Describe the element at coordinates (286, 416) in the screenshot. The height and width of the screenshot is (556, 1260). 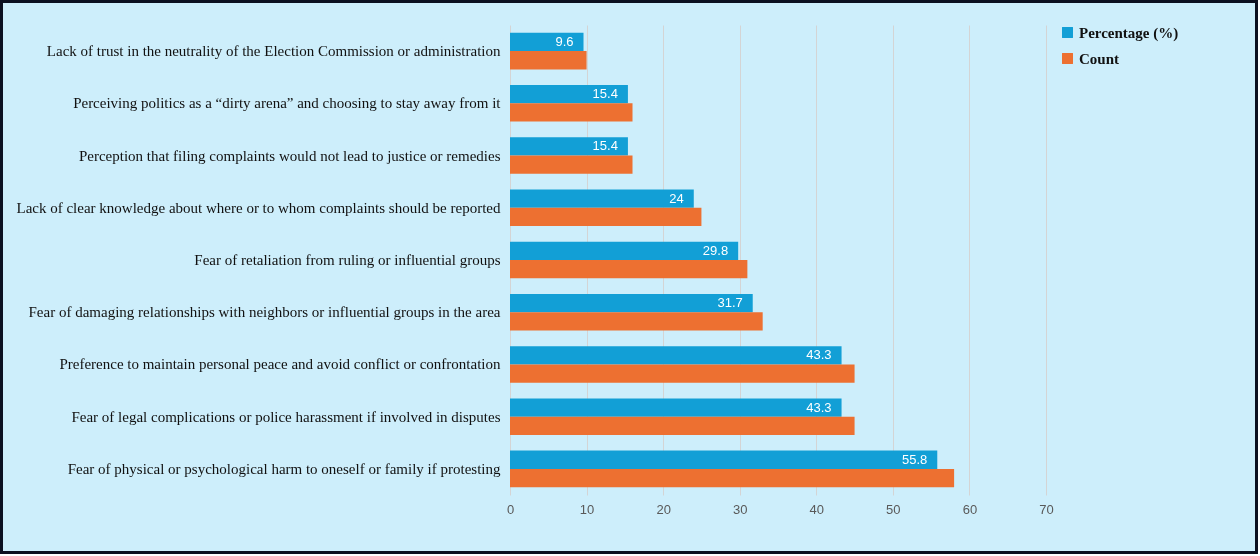
I see `y-tick-label: Fear of legal complications or police harassment if involved in disputes` at that location.